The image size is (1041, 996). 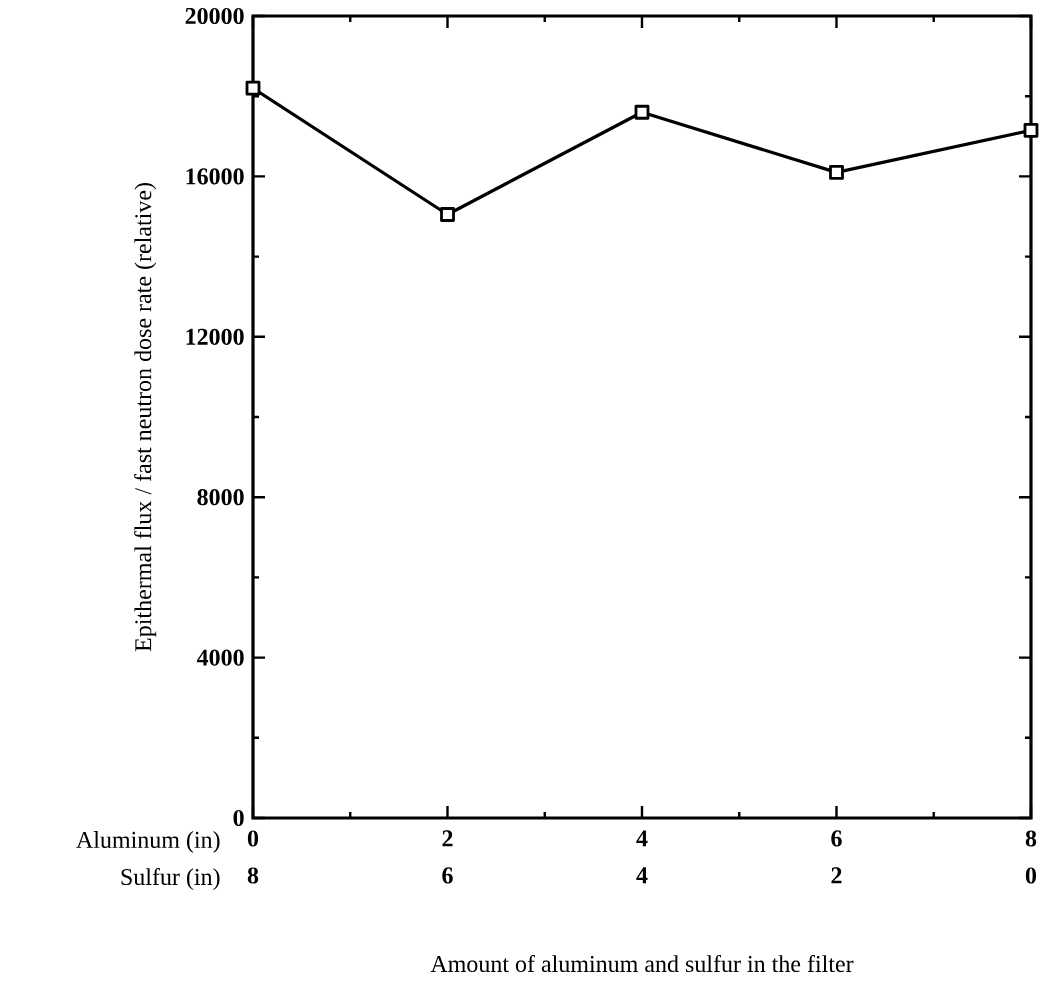 What do you see at coordinates (1031, 838) in the screenshot?
I see `x-tick-label: 8` at bounding box center [1031, 838].